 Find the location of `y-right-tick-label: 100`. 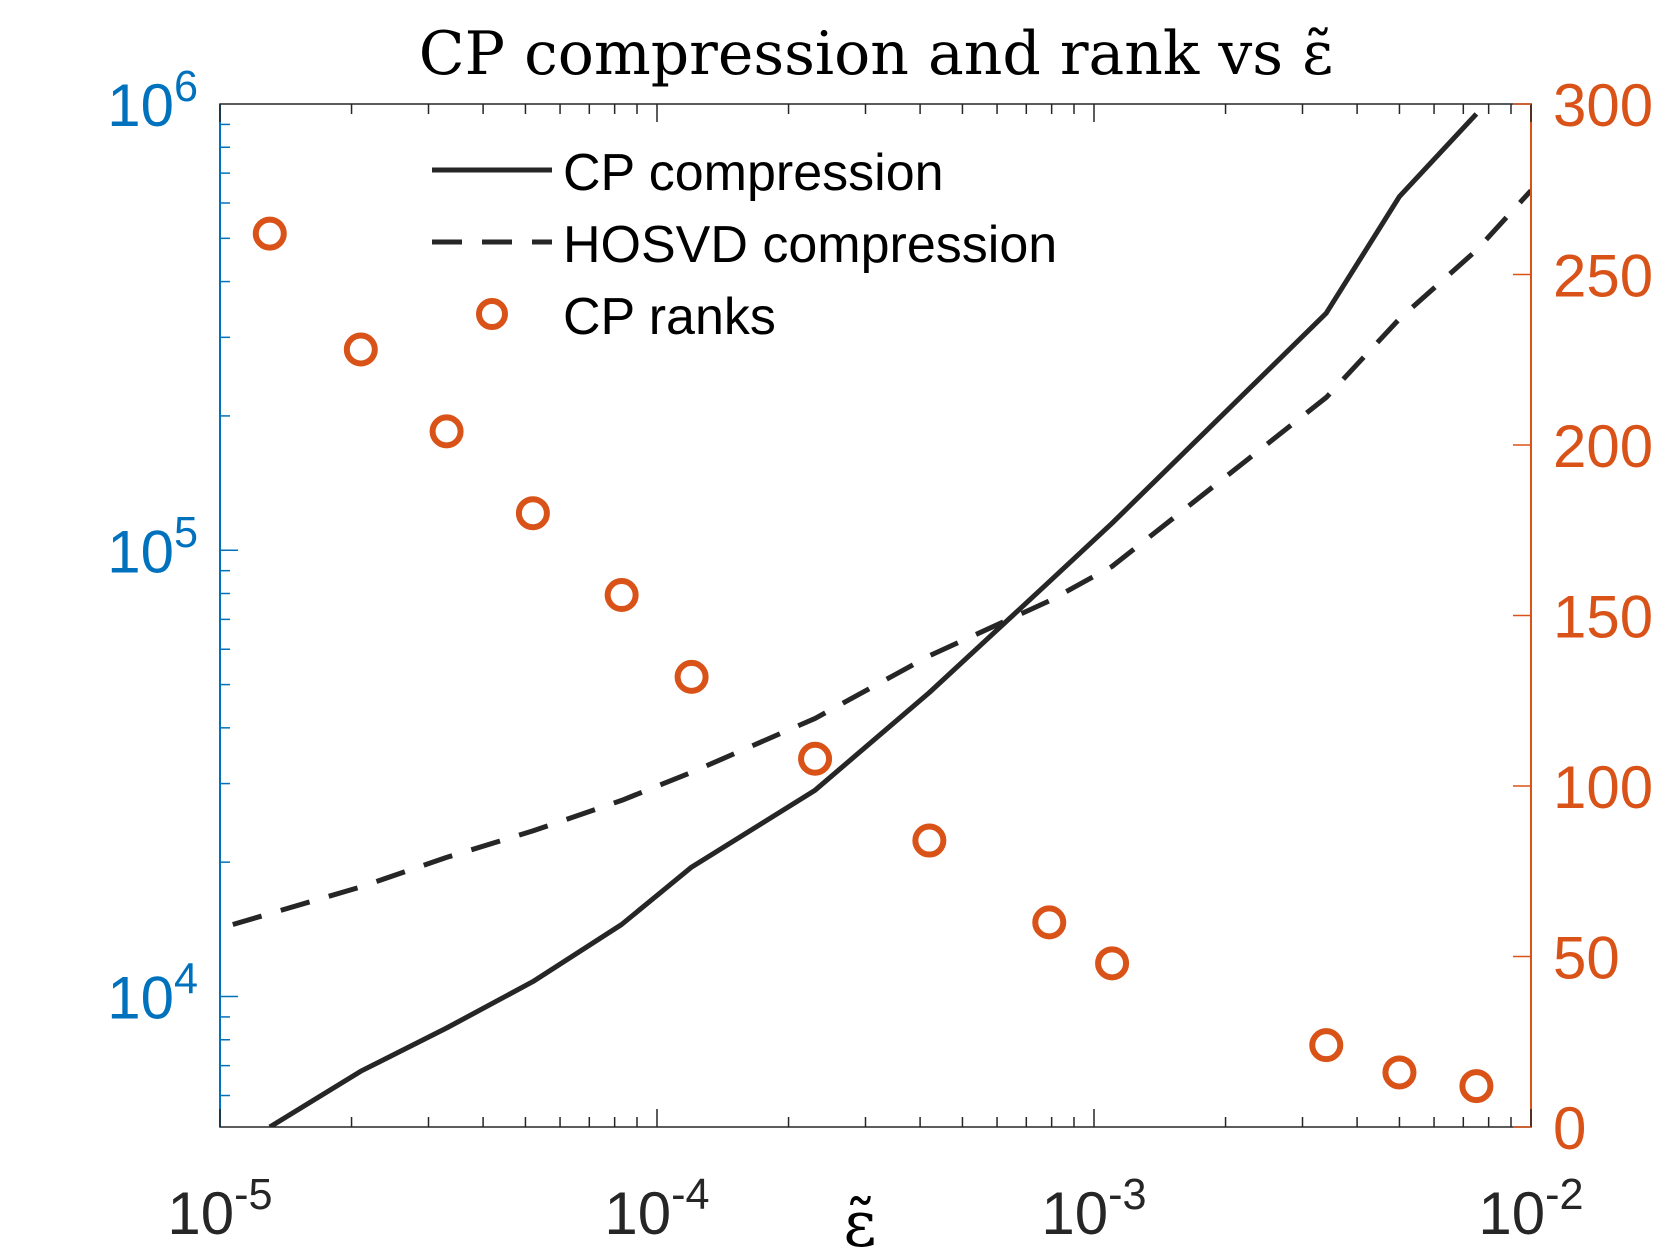

y-right-tick-label: 100 is located at coordinates (1603, 787).